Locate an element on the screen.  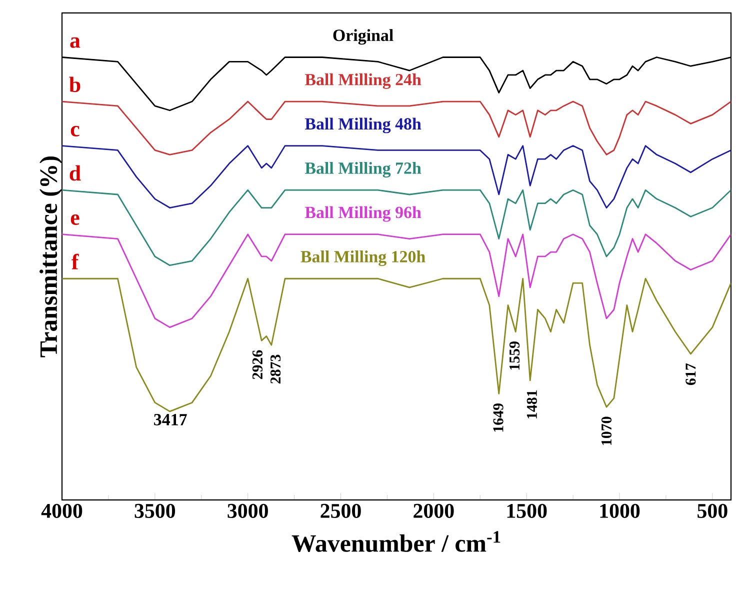
x-axis-title: Wavenumber / cm$^{-1}$ is located at coordinates (396, 541).